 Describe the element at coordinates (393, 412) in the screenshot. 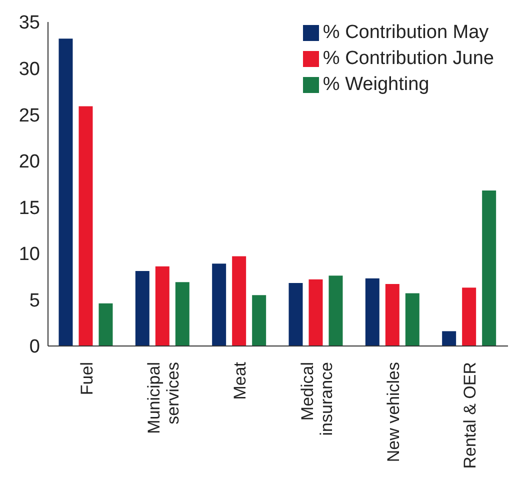

I see `x-tick-label: New vehicles` at that location.